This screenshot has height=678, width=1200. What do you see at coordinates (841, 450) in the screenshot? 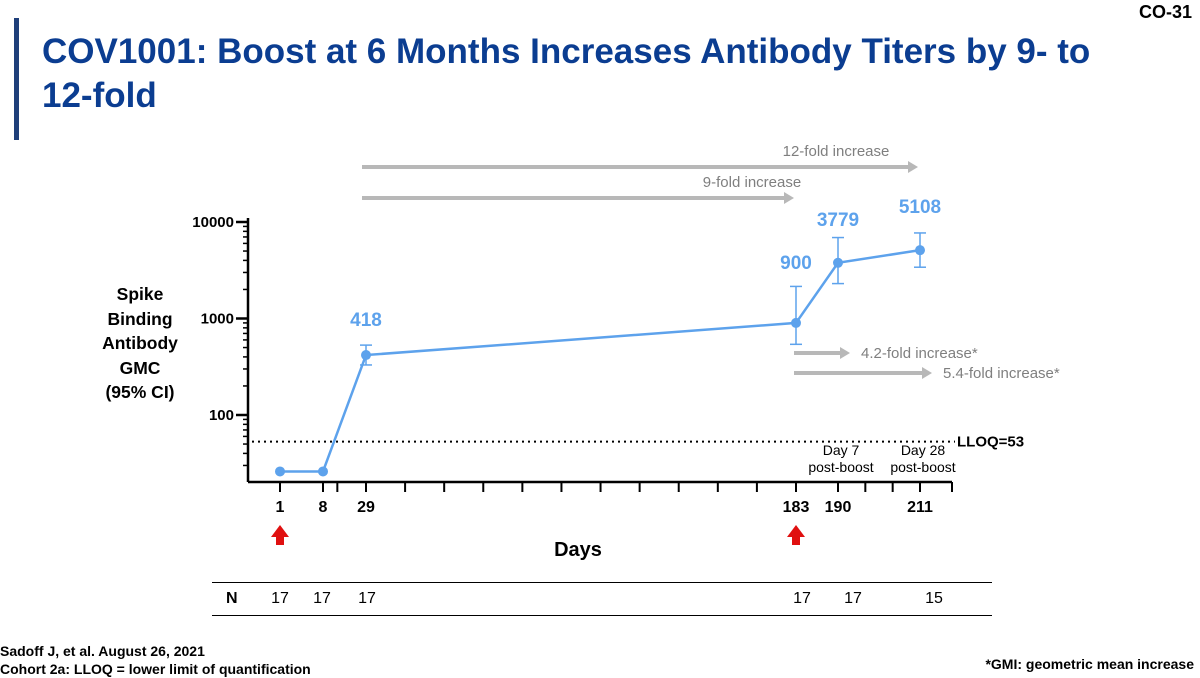
I see `boost-annotation-day: Day 7` at bounding box center [841, 450].